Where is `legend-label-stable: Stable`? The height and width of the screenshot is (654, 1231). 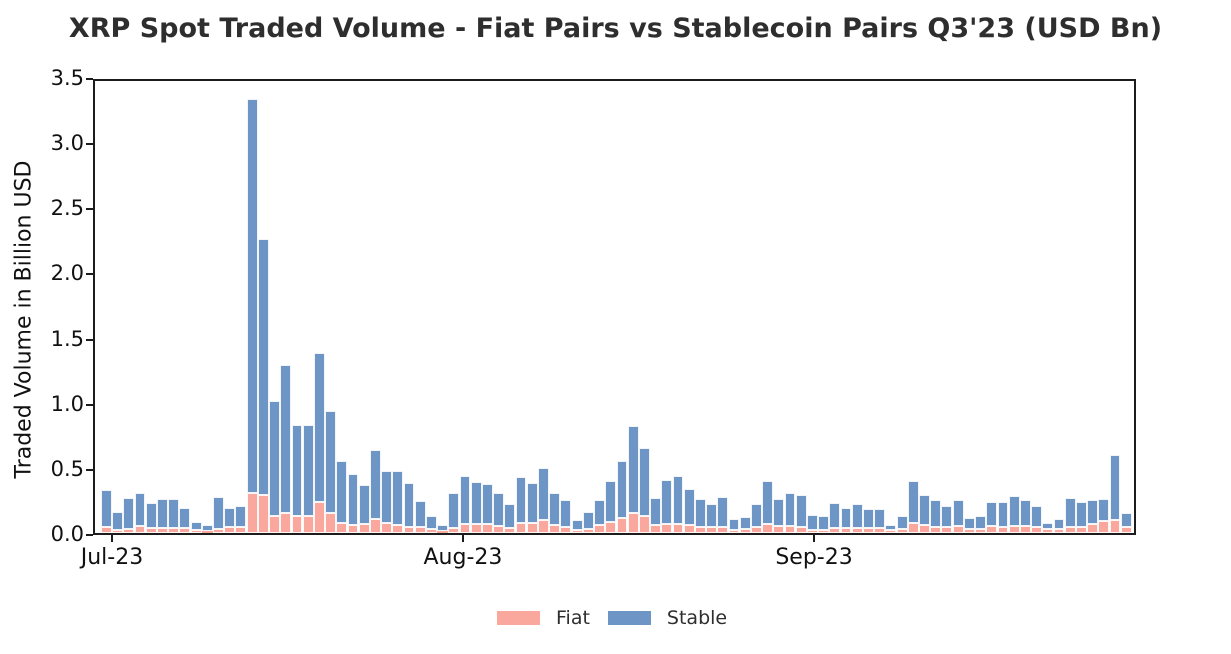
legend-label-stable: Stable is located at coordinates (697, 618).